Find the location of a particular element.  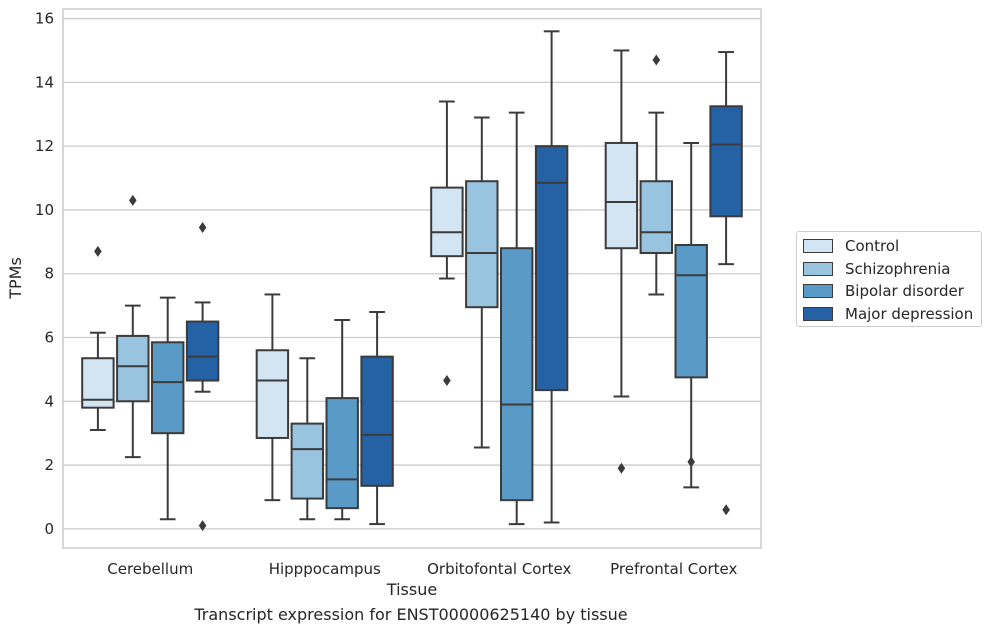

legend-item: Bipolar disorder is located at coordinates (892, 291).